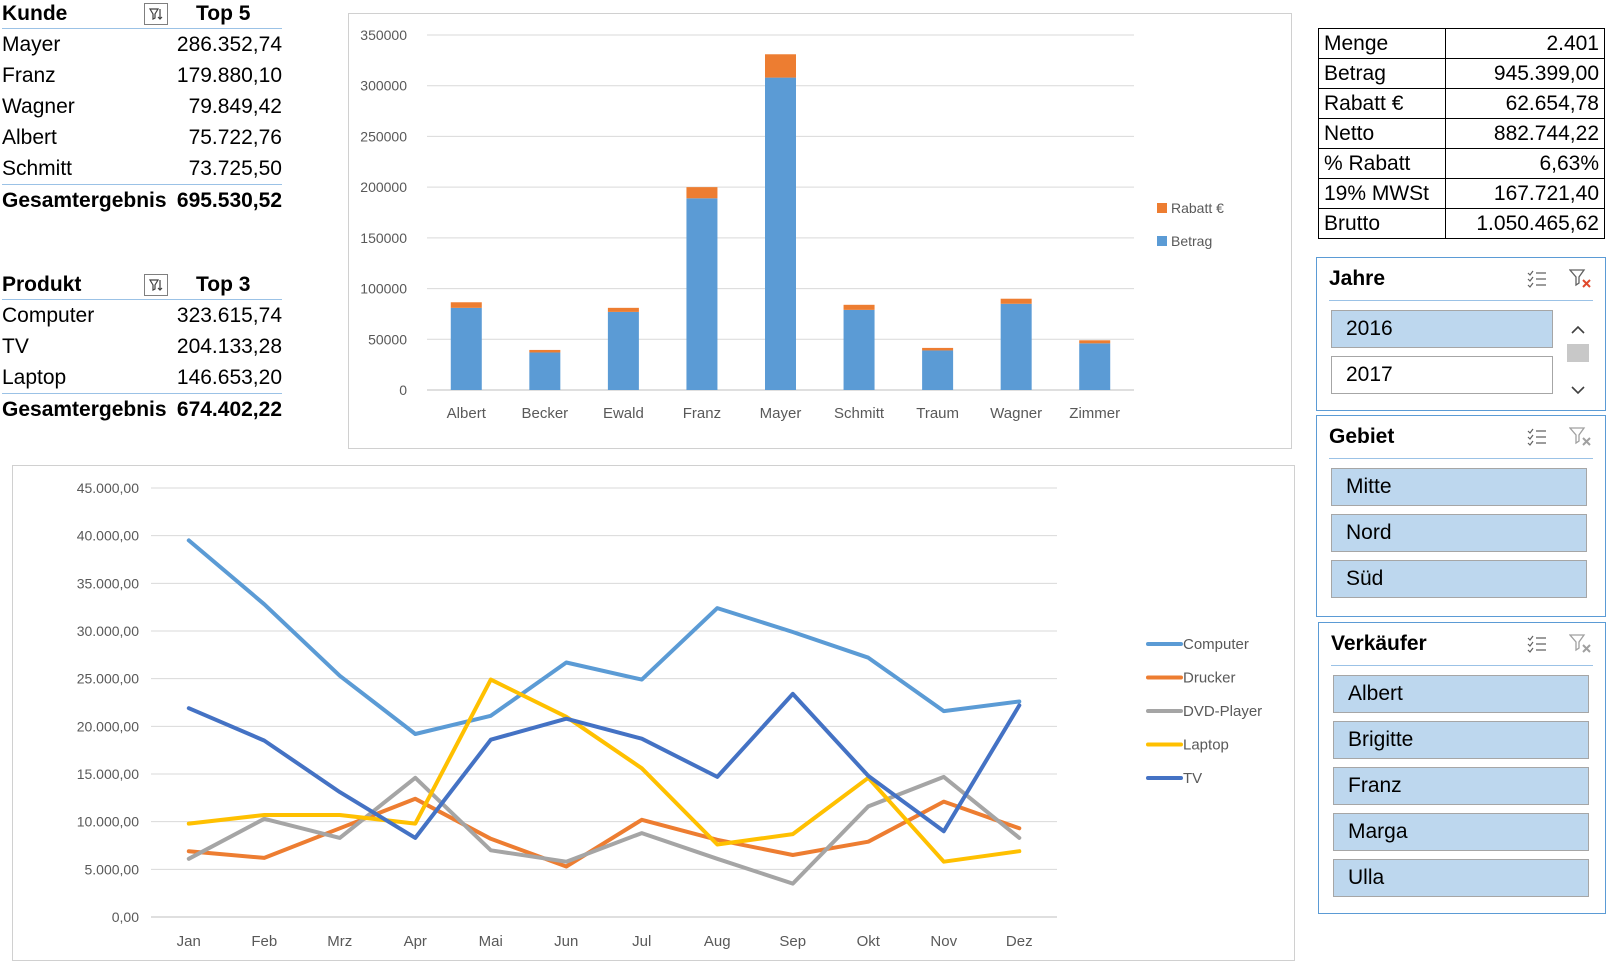 The height and width of the screenshot is (967, 1610). What do you see at coordinates (383, 35) in the screenshot?
I see `y-tick-label: 350000` at bounding box center [383, 35].